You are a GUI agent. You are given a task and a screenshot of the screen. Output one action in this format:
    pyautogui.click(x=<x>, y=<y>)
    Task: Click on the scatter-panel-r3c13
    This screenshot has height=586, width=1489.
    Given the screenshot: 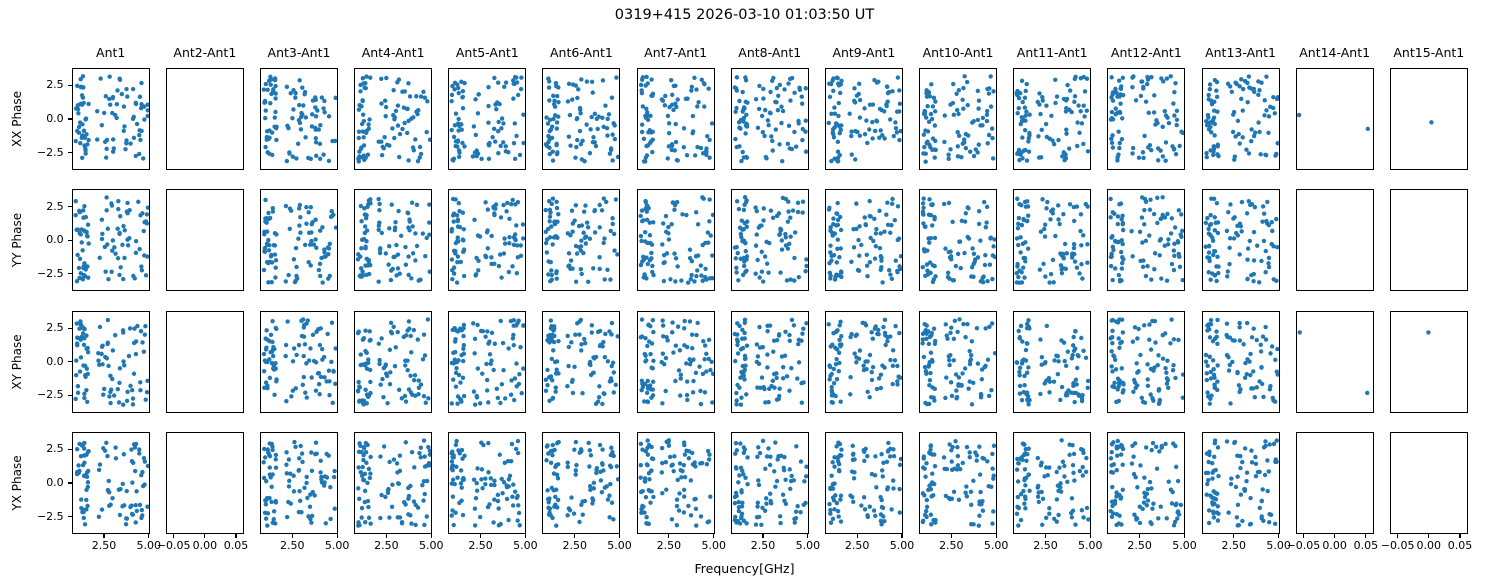 What is the action you would take?
    pyautogui.click(x=1334, y=483)
    